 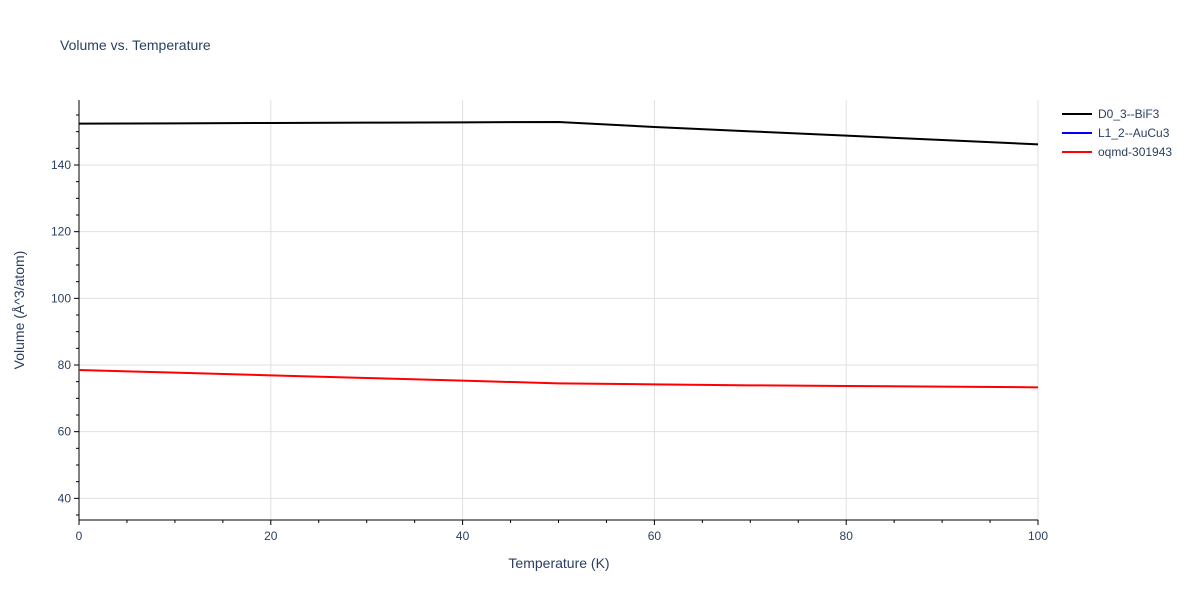 What do you see at coordinates (65, 432) in the screenshot?
I see `y-tick-label: 60` at bounding box center [65, 432].